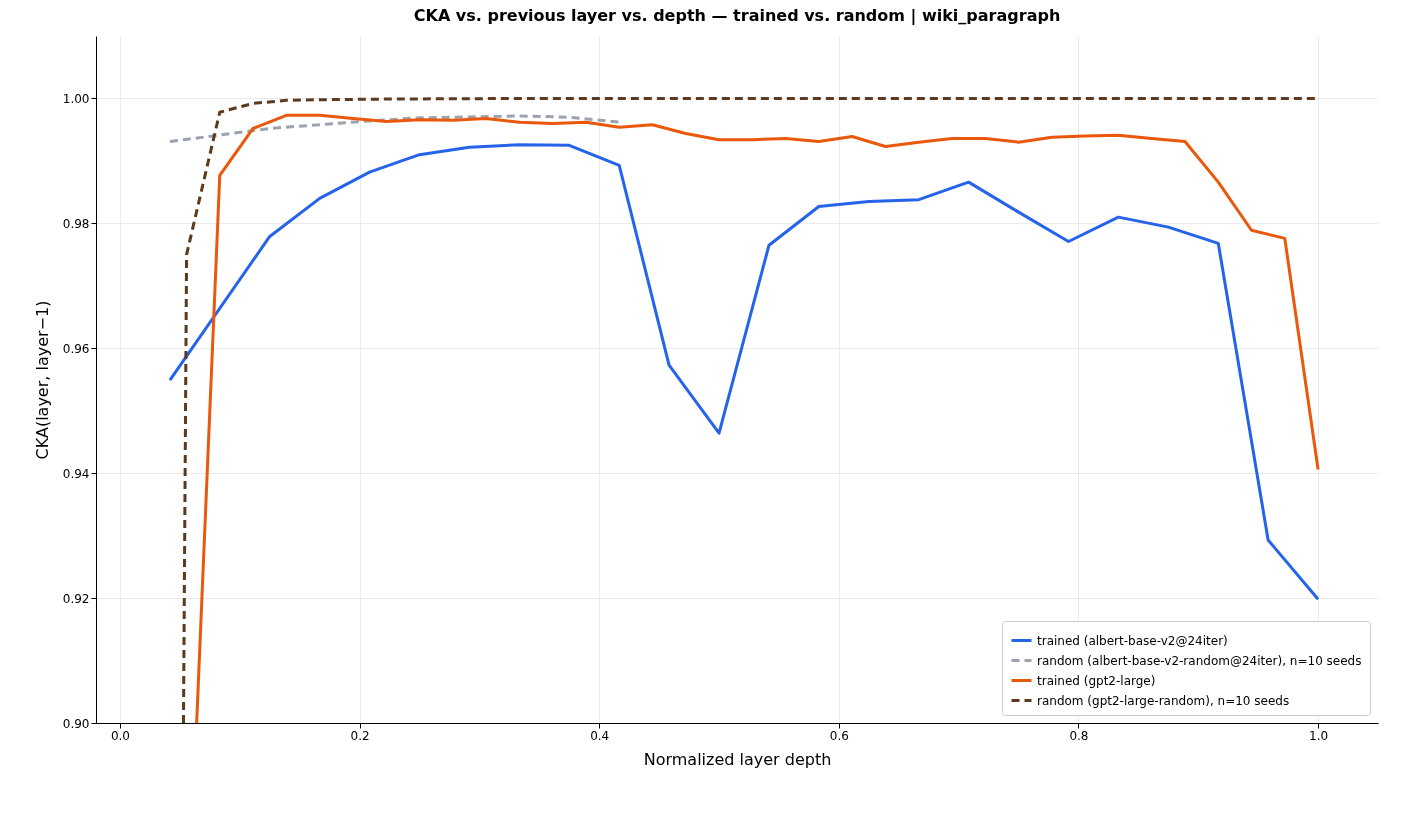  What do you see at coordinates (76, 98) in the screenshot?
I see `y-tick-label: 1.00` at bounding box center [76, 98].